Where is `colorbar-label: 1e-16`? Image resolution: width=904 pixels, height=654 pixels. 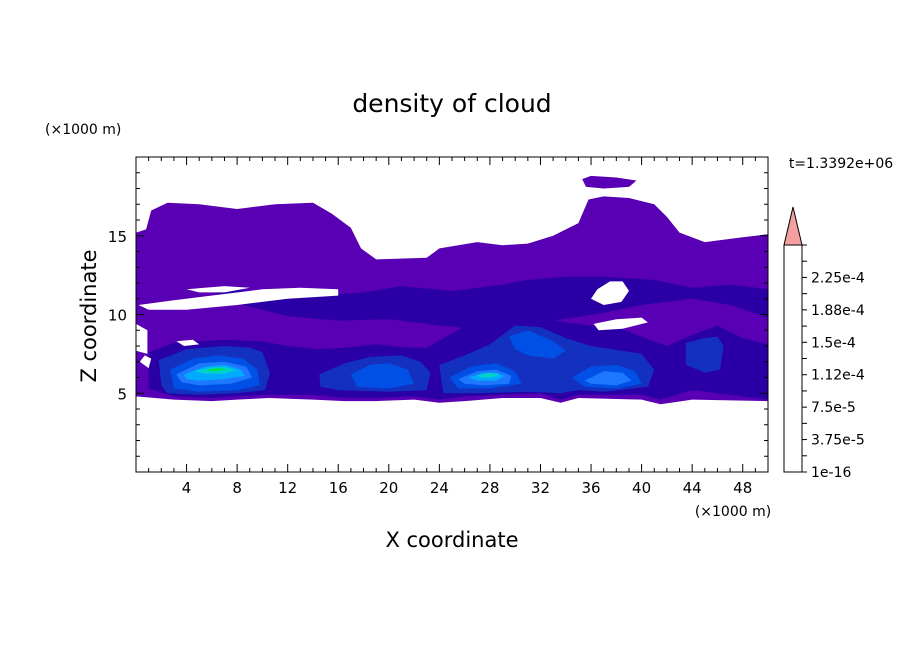
colorbar-label: 1e-16 is located at coordinates (831, 473).